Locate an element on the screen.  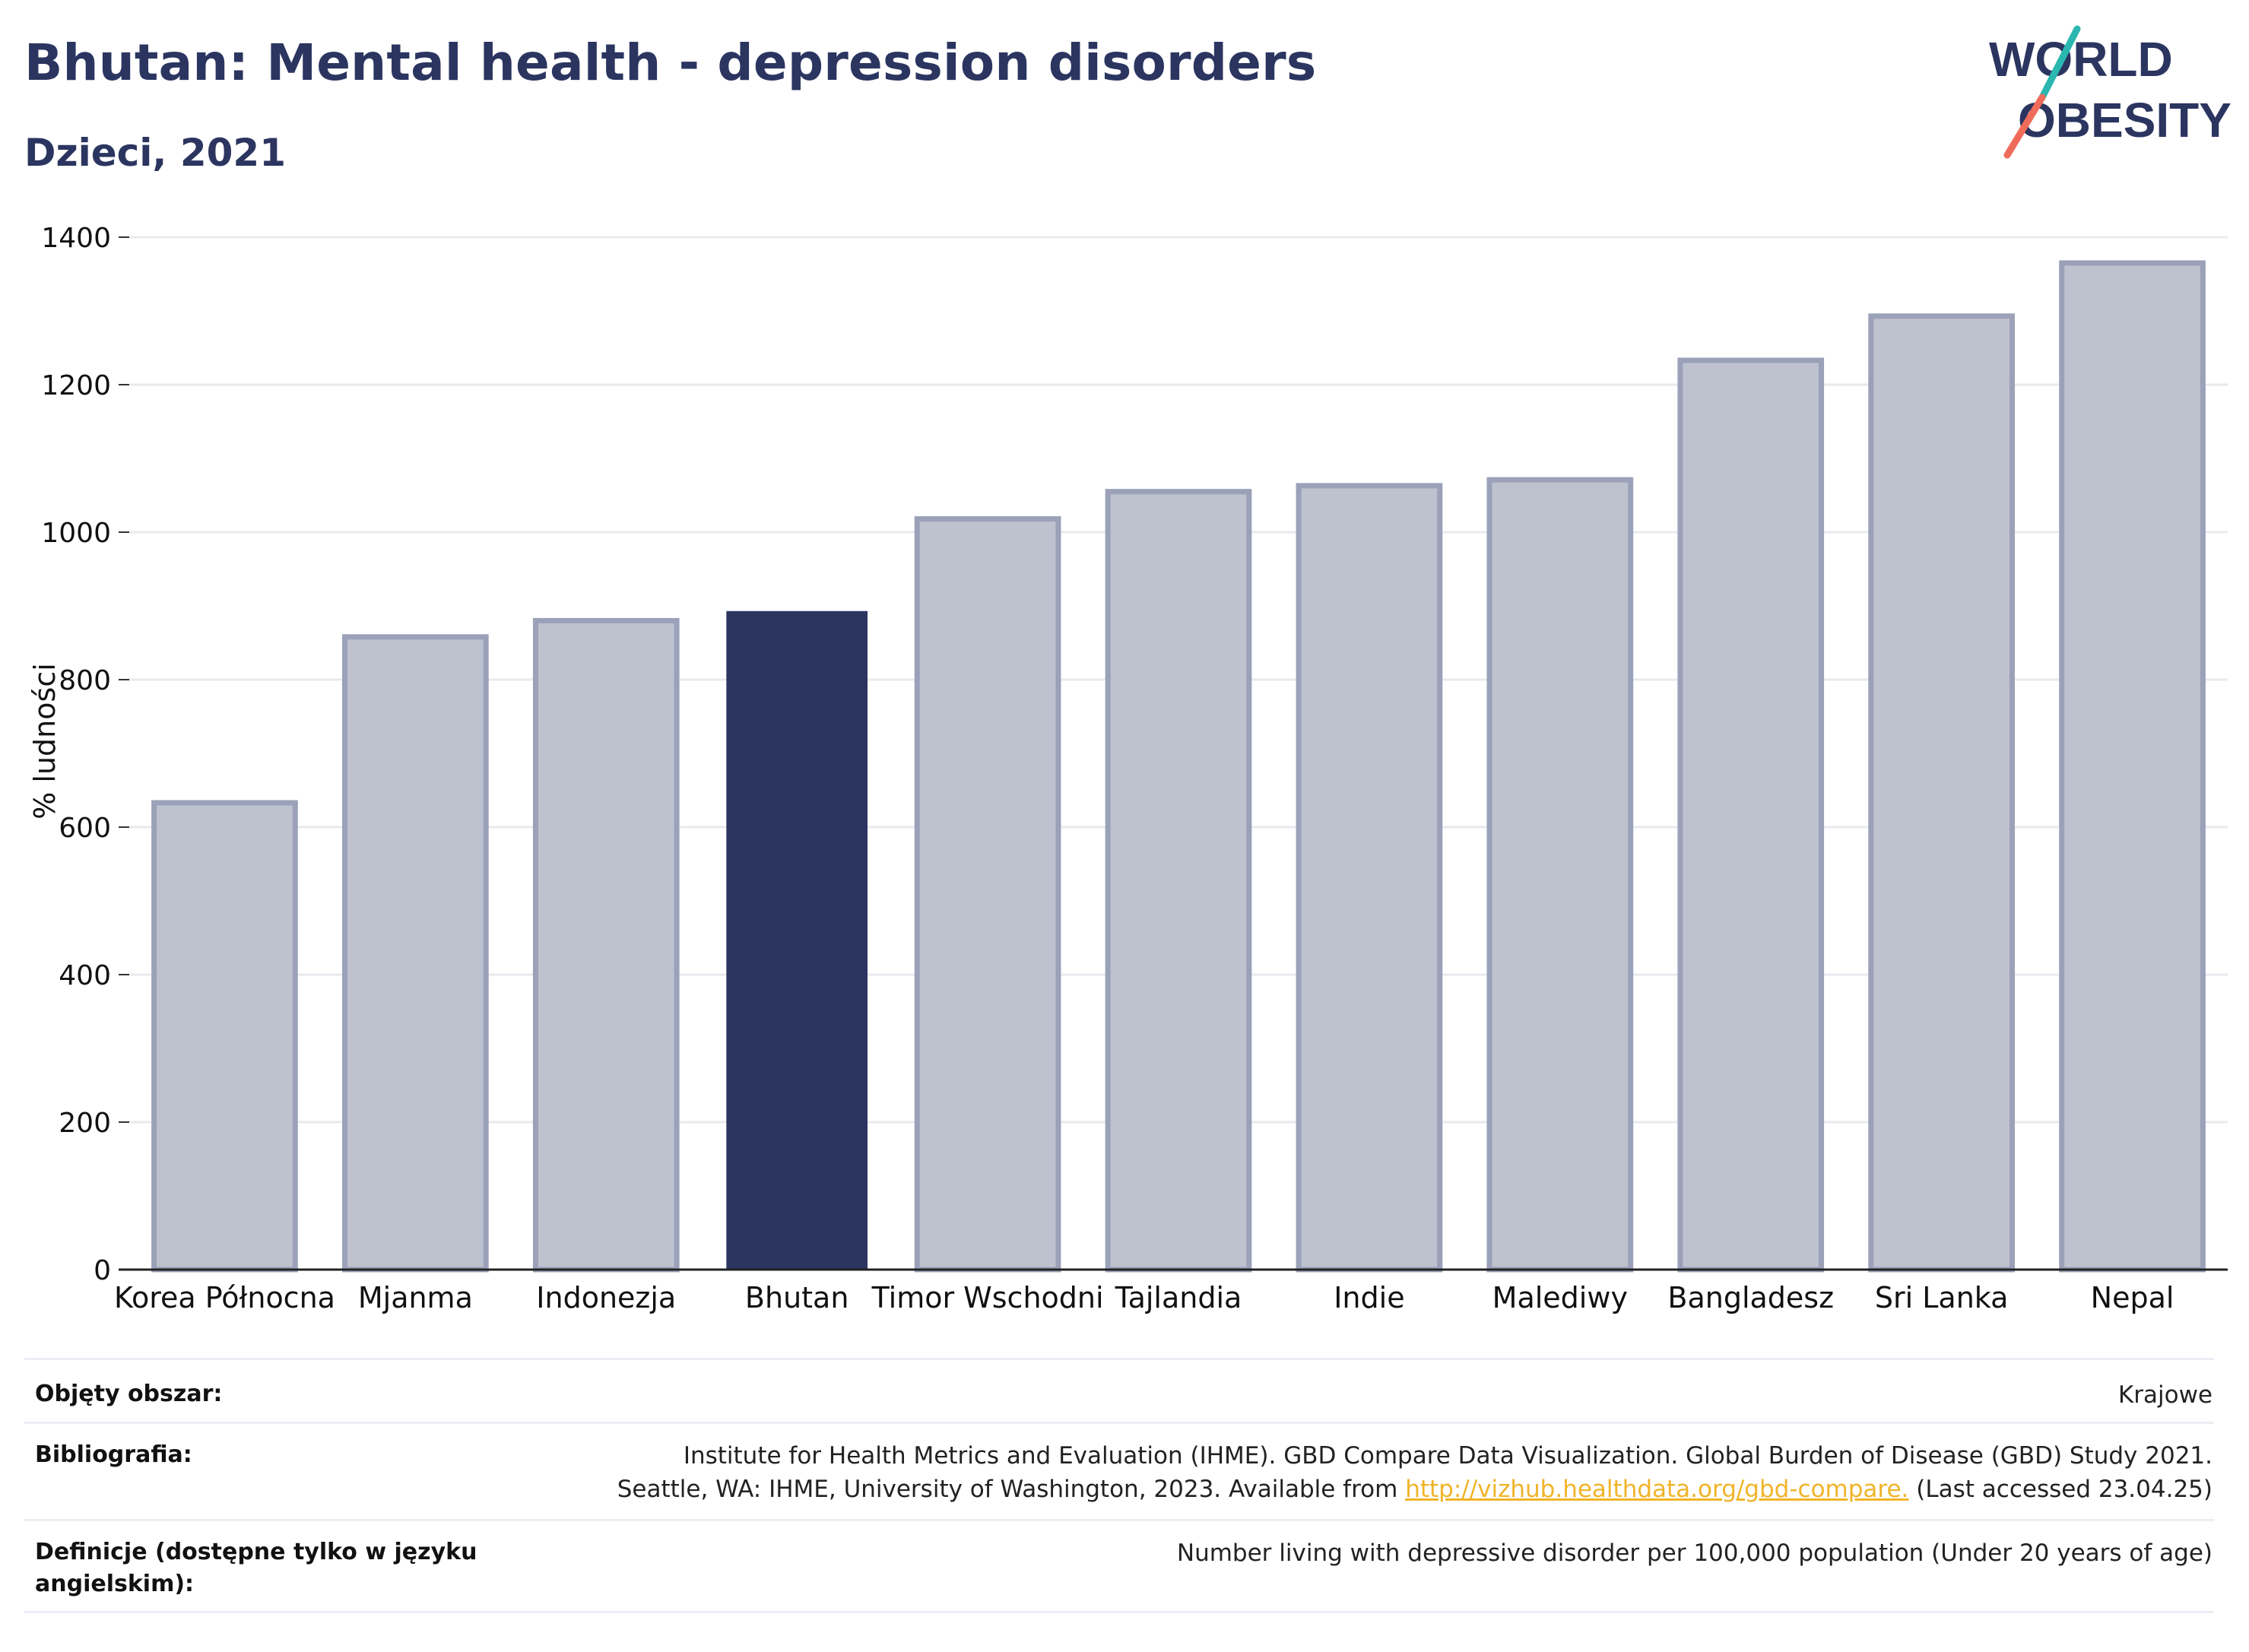
logo-slash-bottom is located at coordinates (2024, 126).